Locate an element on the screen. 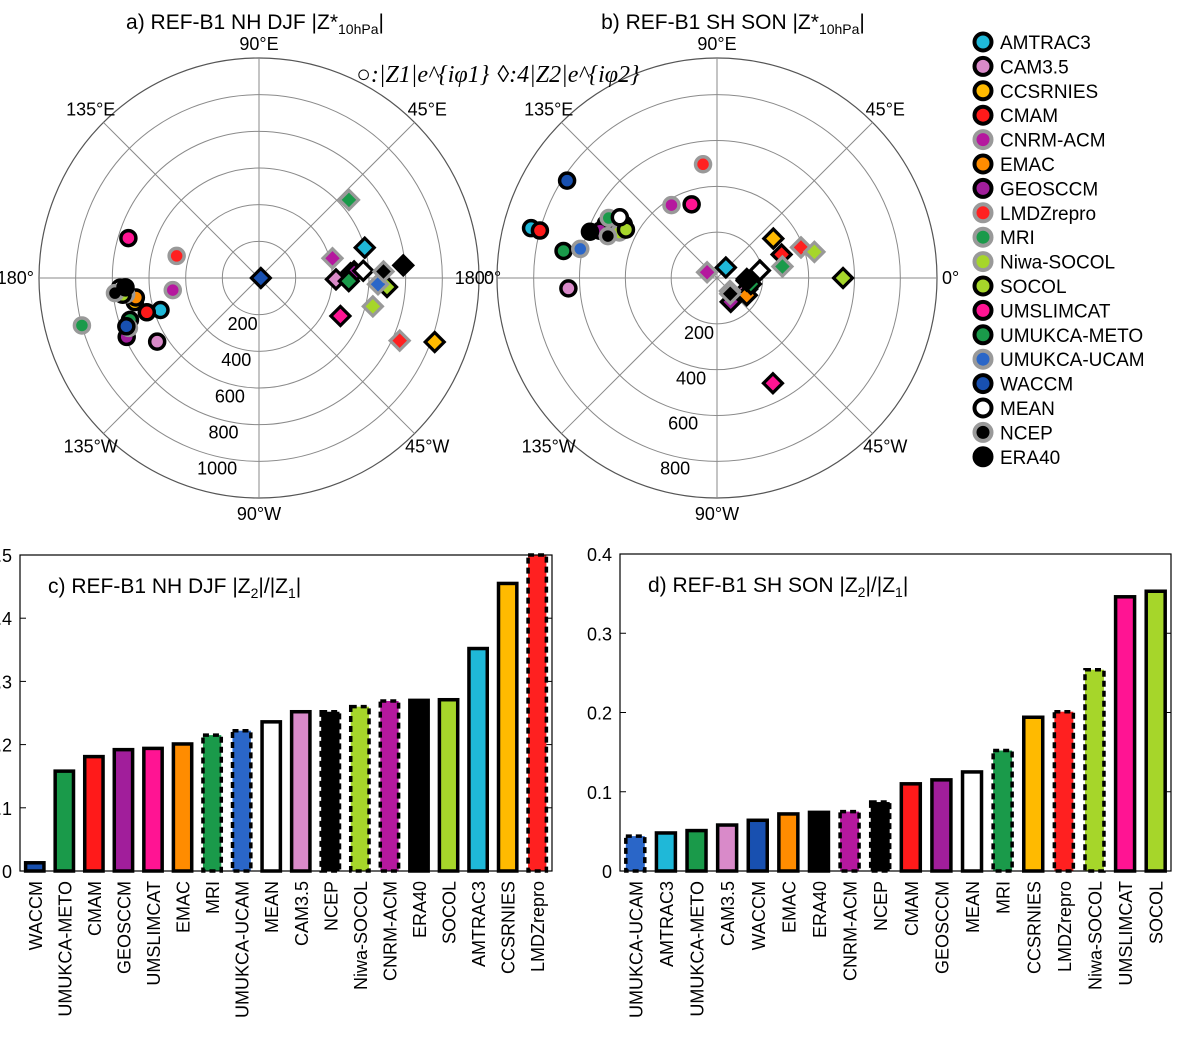 The image size is (1182, 1045). x-tick-label: UMUKCA-UCAM is located at coordinates (243, 949).